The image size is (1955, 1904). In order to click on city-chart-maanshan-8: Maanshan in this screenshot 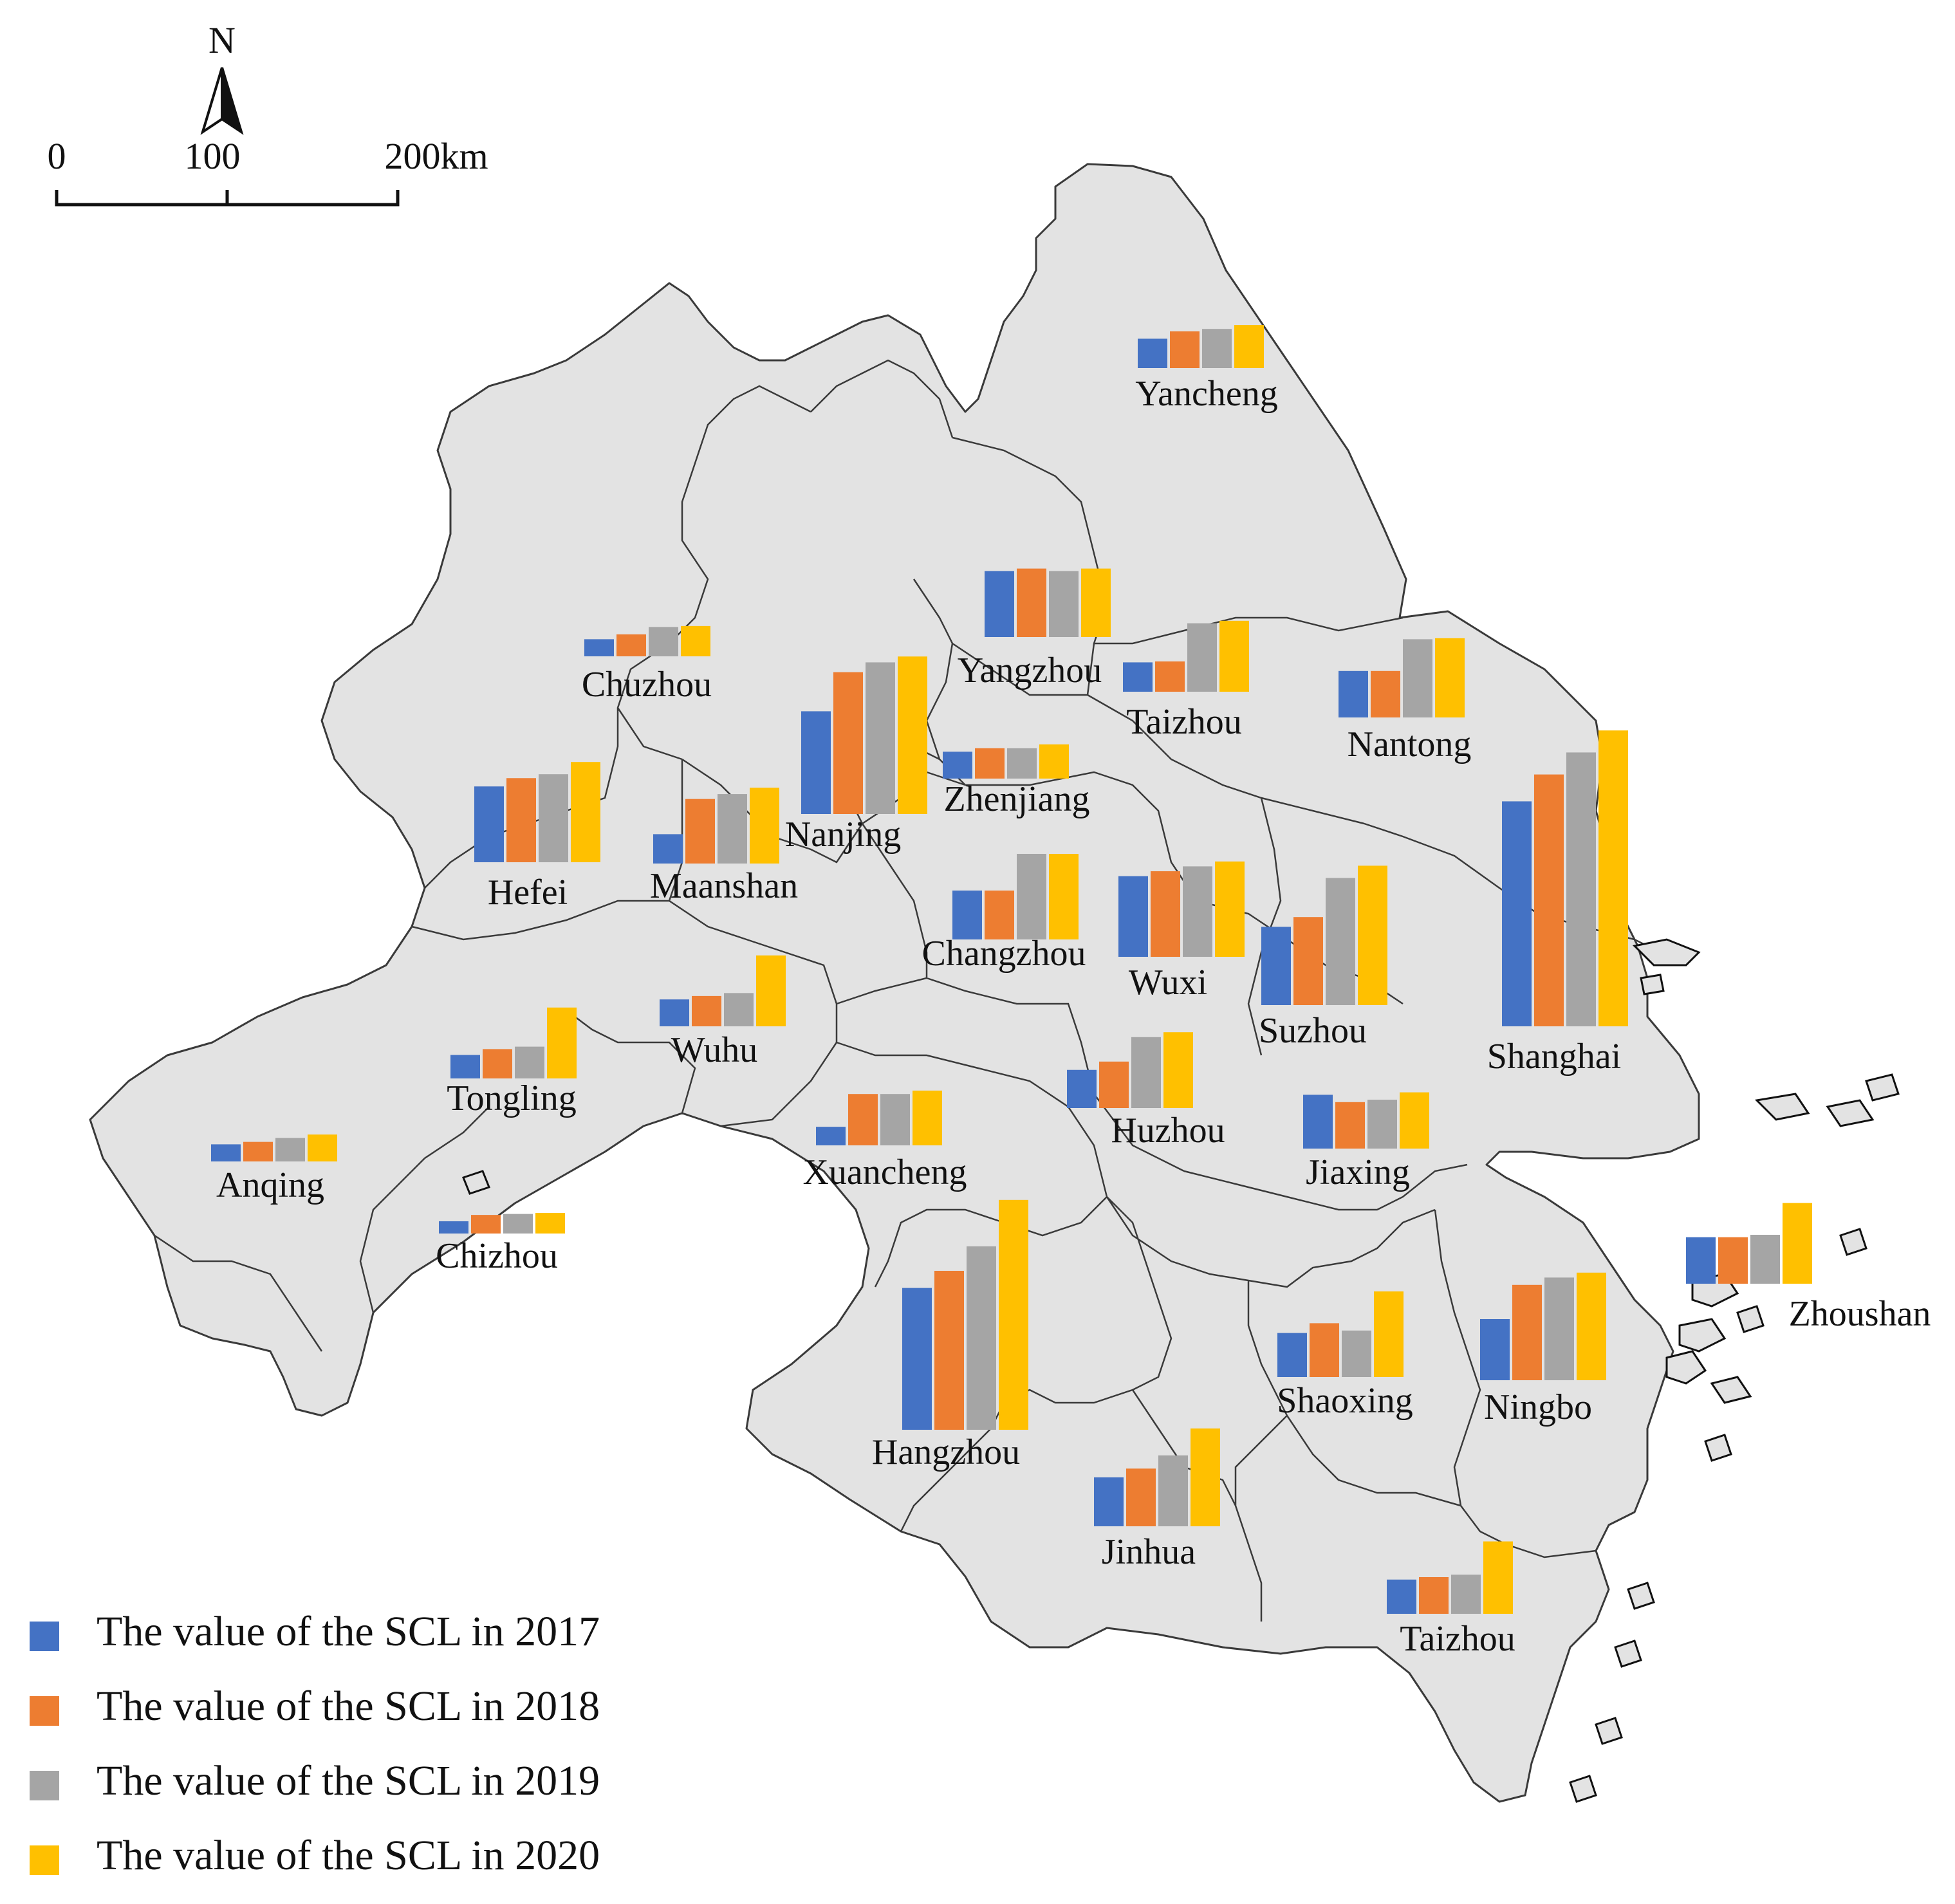, I will do `click(724, 847)`.